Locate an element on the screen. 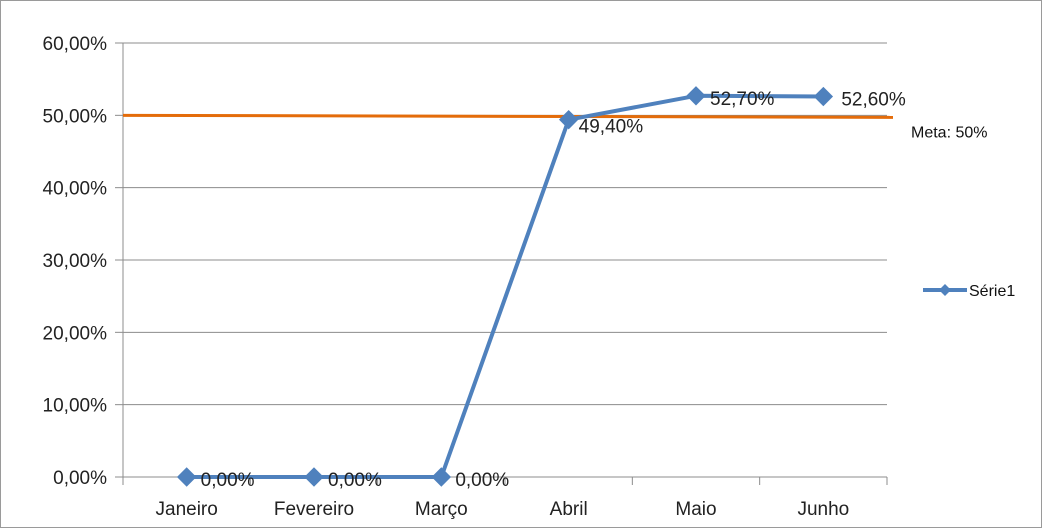 This screenshot has width=1044, height=530. y-tick-label: 0,00% is located at coordinates (80, 478).